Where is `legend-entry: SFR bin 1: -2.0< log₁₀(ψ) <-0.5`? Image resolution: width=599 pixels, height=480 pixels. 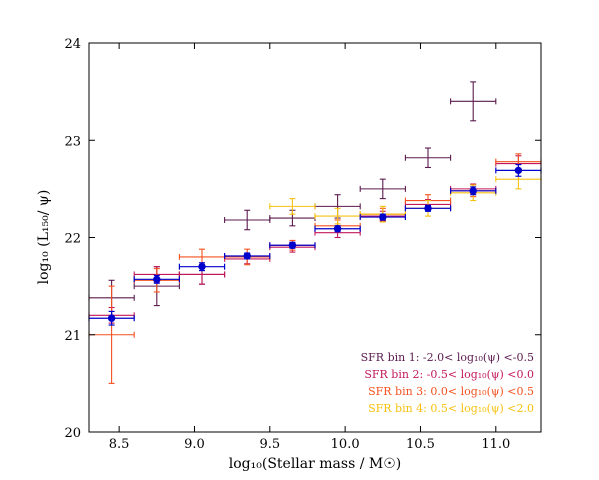
legend-entry: SFR bin 1: -2.0< log₁₀(ψ) <-0.5 is located at coordinates (447, 357).